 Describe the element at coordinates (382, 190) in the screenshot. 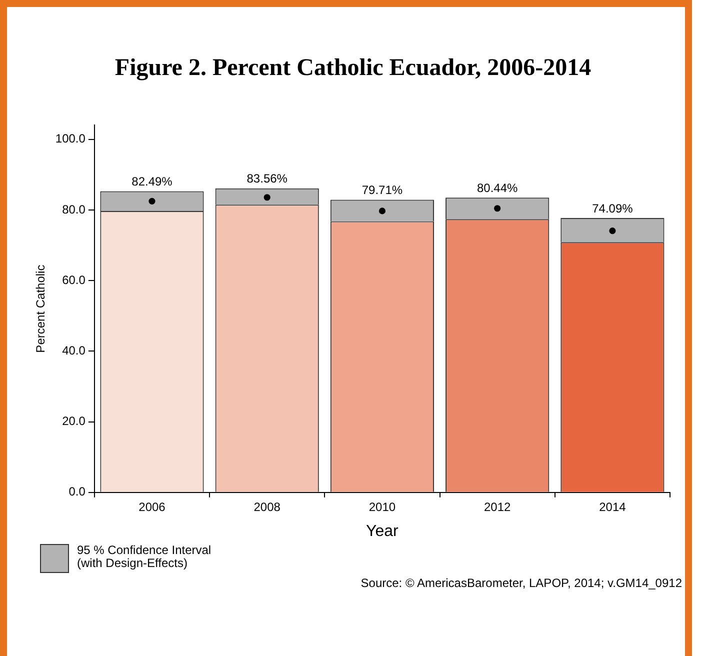

I see `data-label: 79.71%` at that location.